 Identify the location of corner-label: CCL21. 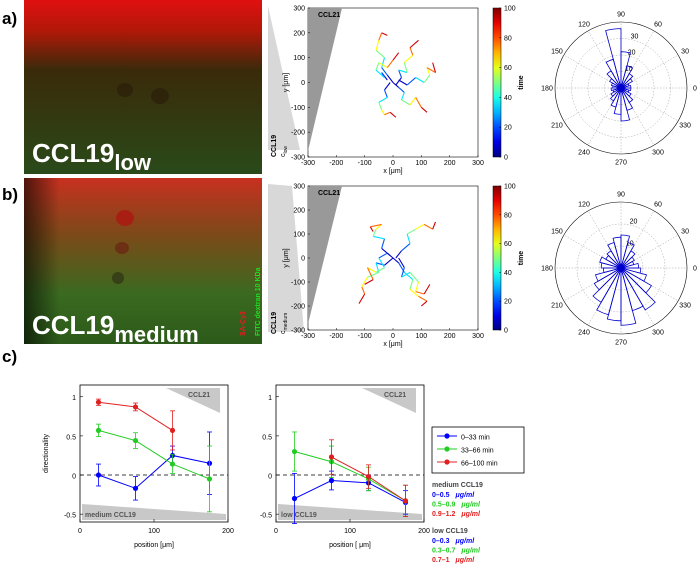
(329, 193).